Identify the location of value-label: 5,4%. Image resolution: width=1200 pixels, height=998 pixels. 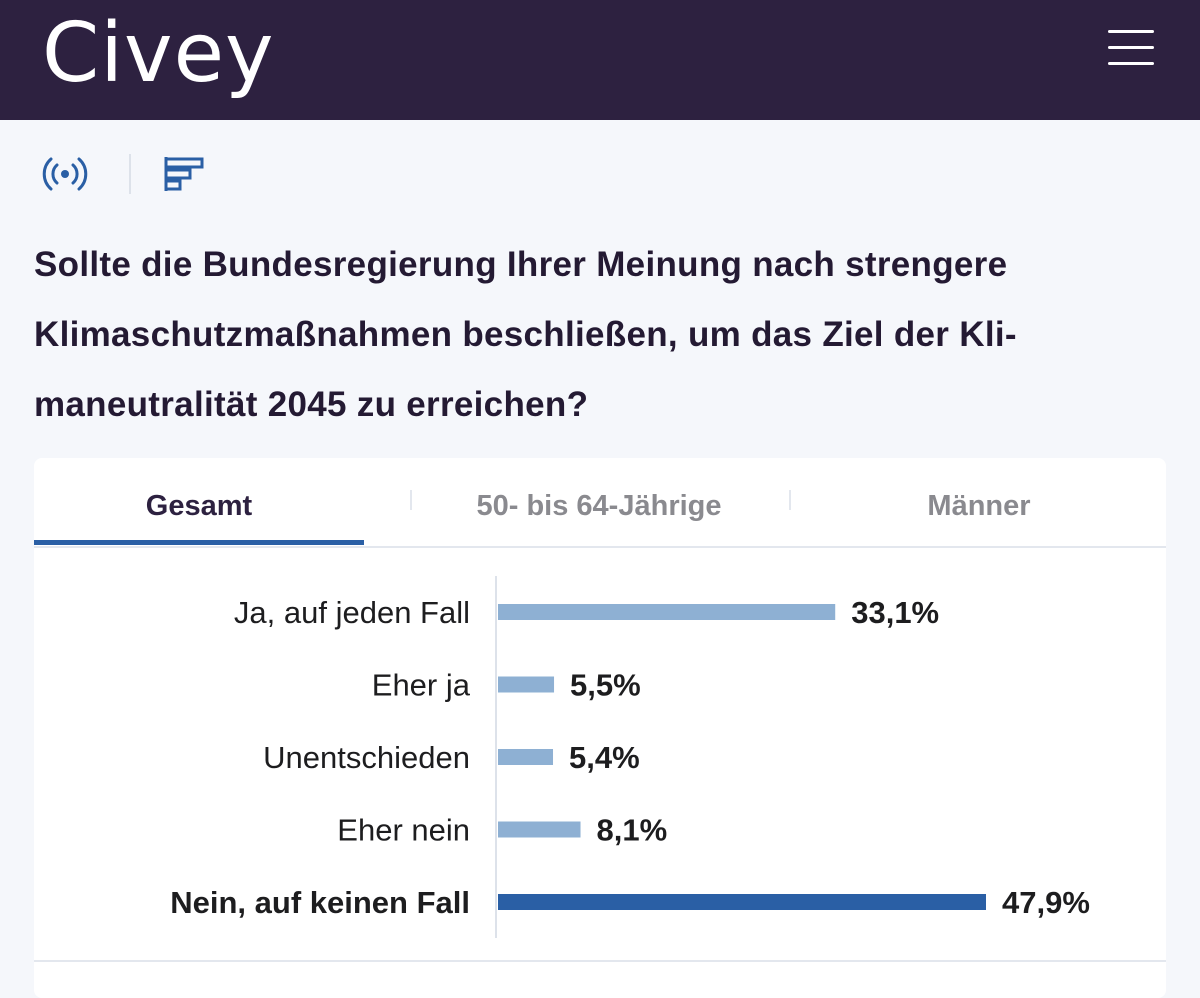
(604, 757).